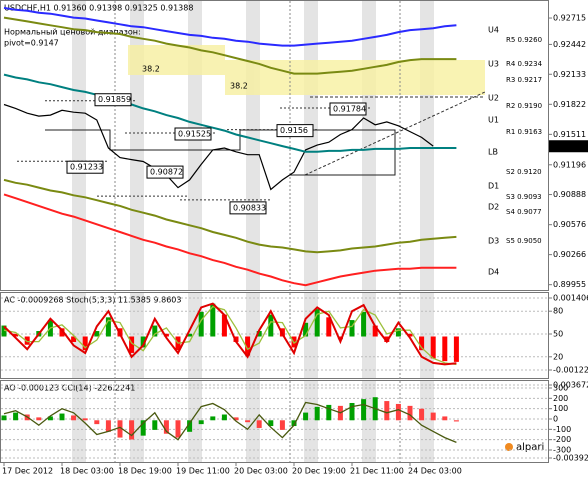 This screenshot has width=588, height=480. I want to click on band-label: U3, so click(493, 64).